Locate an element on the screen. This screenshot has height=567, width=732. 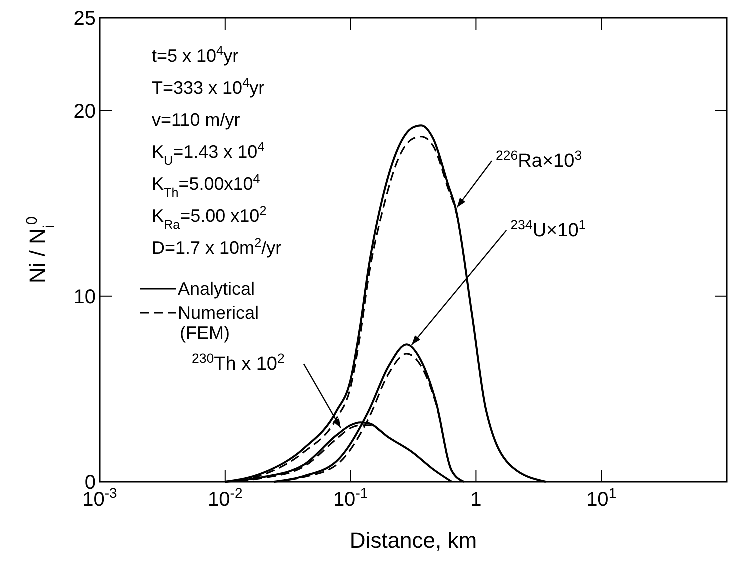
annotation: $^{234}$U×10$^{1}$ is located at coordinates (548, 229).